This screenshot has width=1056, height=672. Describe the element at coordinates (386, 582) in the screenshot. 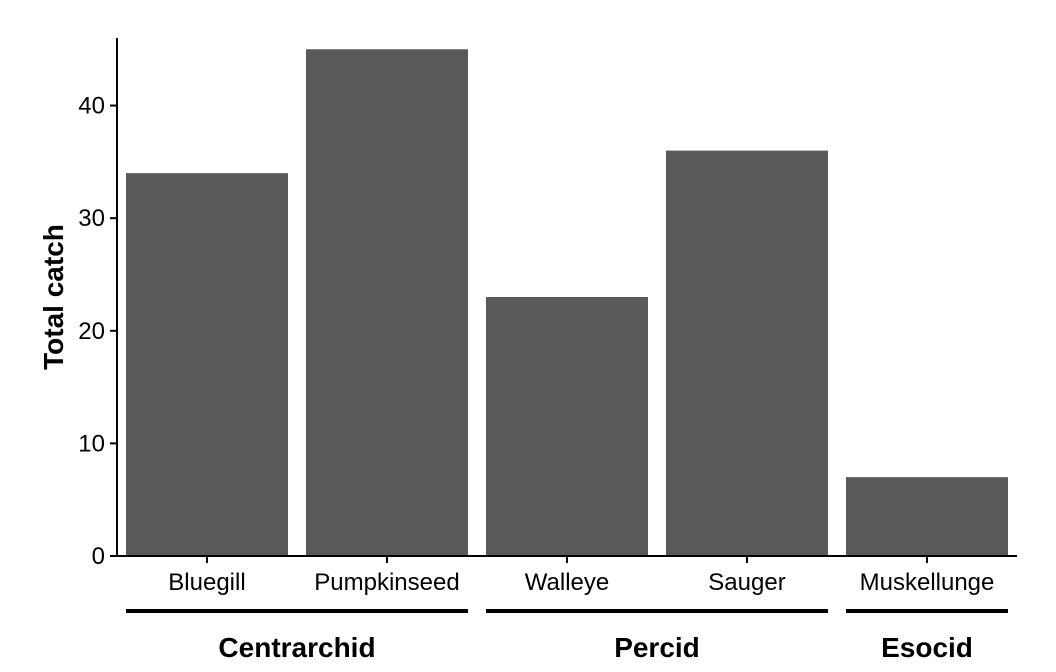

I see `x-tick-label: Pumpkinseed` at that location.